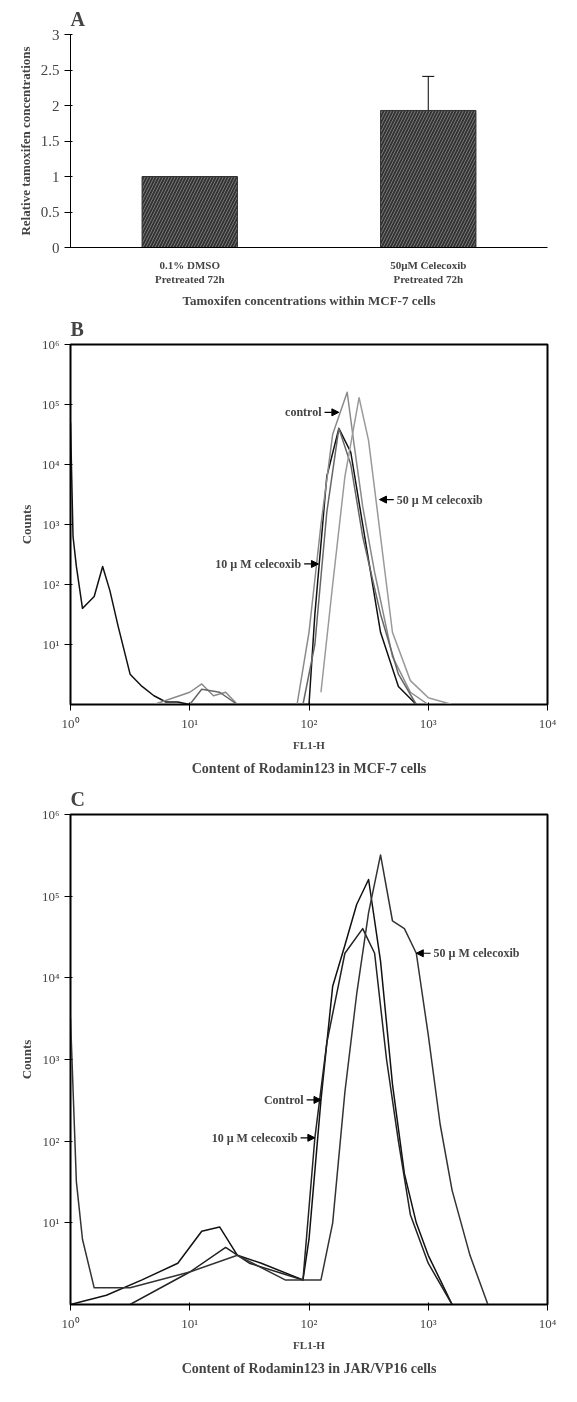 This screenshot has height=1402, width=577. What do you see at coordinates (77, 328) in the screenshot?
I see `chart-title: B` at bounding box center [77, 328].